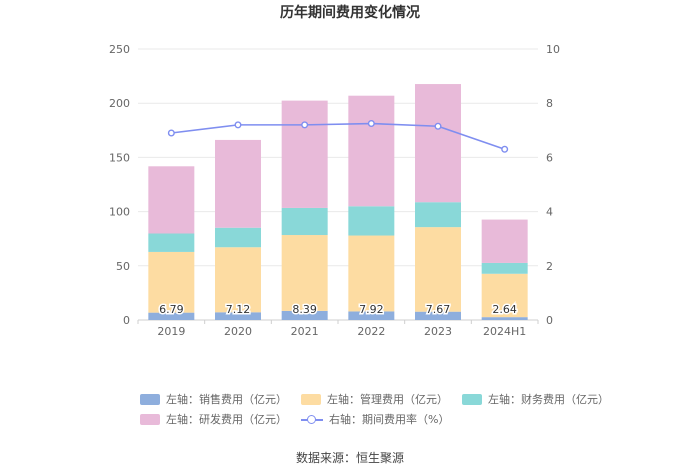 This screenshot has height=474, width=700. I want to click on y-left-tick-label: 100, so click(119, 212).